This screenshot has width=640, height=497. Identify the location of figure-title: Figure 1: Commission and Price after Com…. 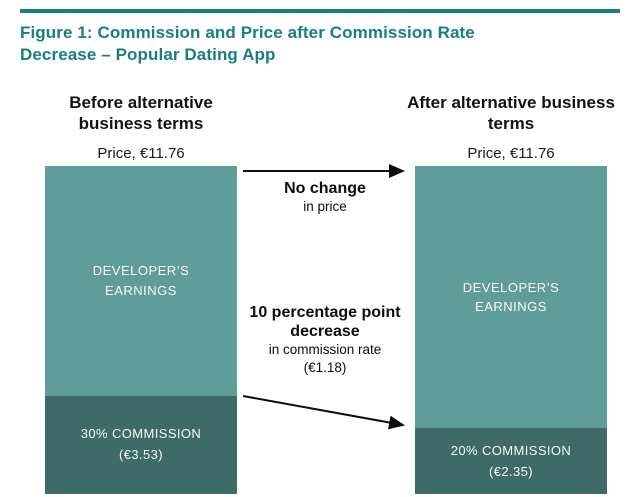
(247, 44).